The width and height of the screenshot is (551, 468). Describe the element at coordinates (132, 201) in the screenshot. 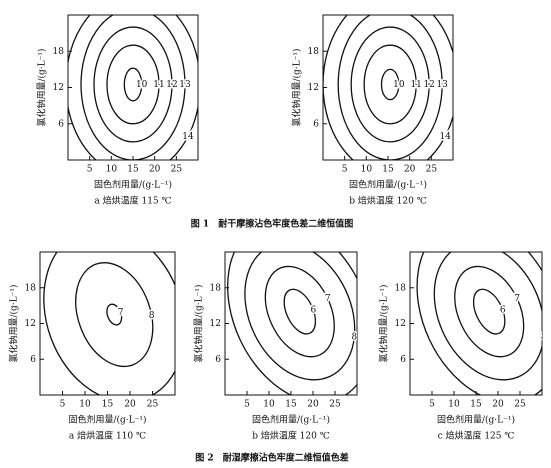

I see `panel-caption: a 焙烘温度 115 ℃` at that location.